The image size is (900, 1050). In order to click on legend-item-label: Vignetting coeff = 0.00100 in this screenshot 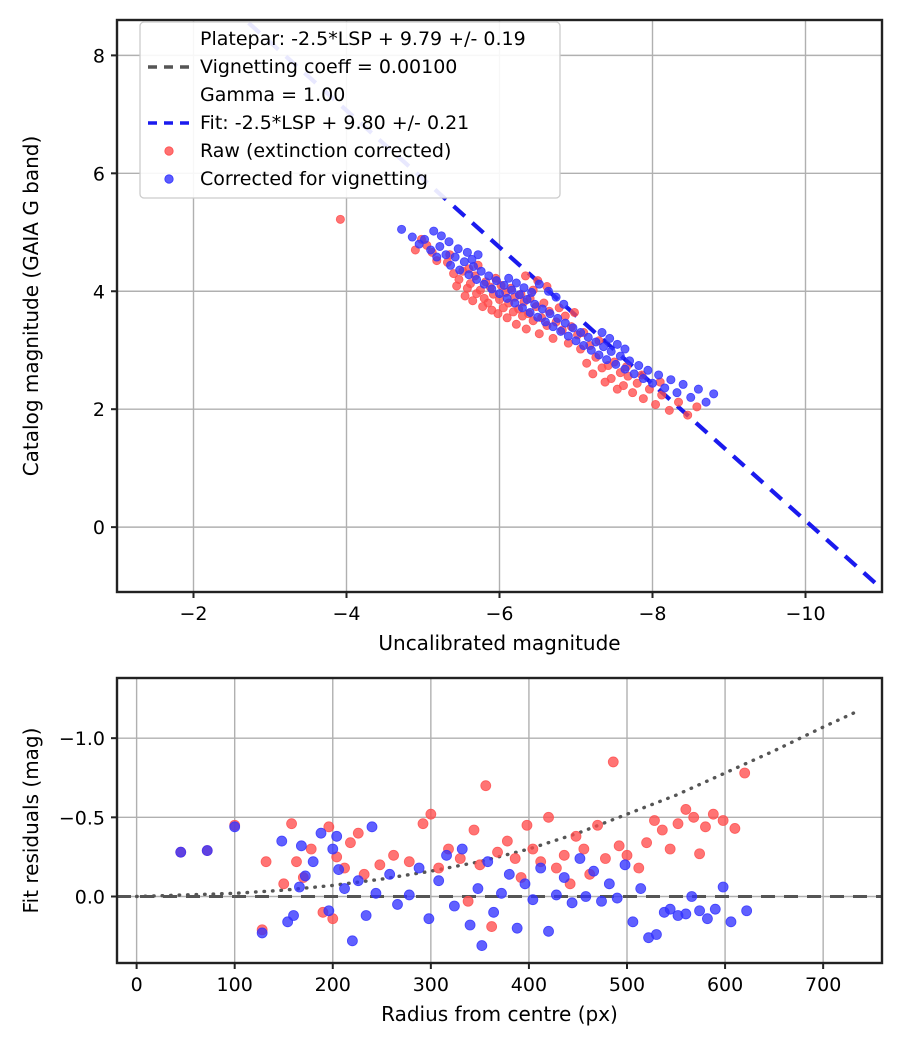, I will do `click(328, 67)`.